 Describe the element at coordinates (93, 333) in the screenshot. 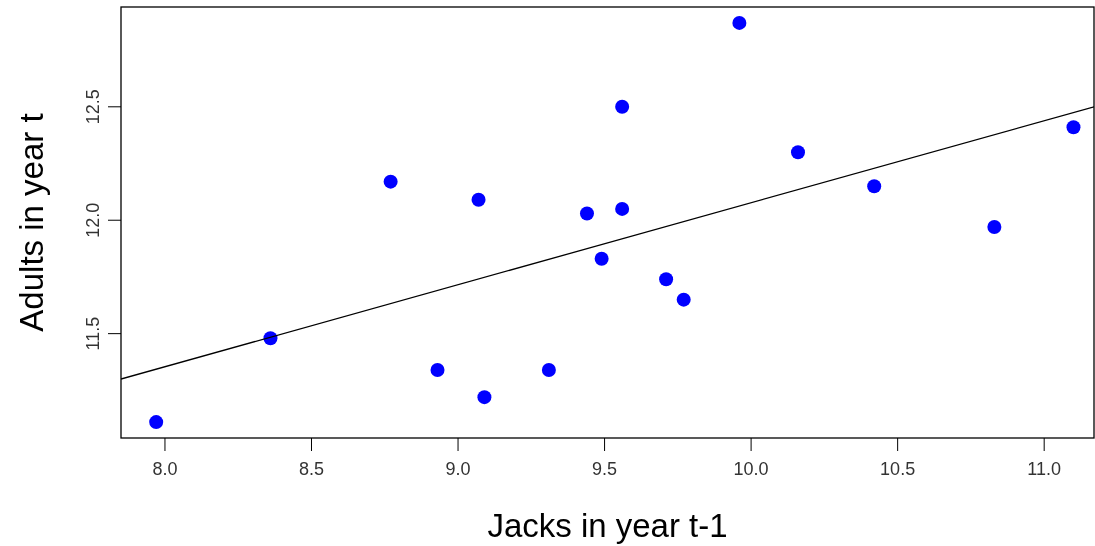

I see `y-tick-label: 11.5` at that location.